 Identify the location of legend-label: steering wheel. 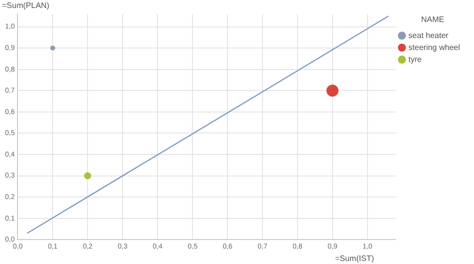
(434, 47).